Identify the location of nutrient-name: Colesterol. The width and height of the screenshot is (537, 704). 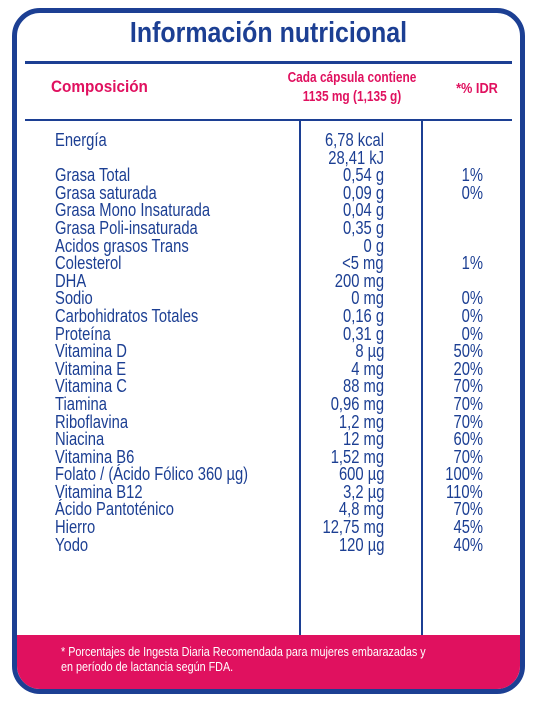
(88, 263).